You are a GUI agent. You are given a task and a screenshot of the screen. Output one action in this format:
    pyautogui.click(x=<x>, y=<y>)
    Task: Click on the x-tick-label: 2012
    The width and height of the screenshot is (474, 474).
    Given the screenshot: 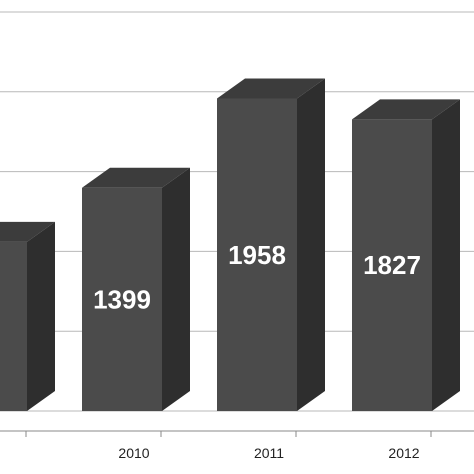 What is the action you would take?
    pyautogui.click(x=403, y=453)
    